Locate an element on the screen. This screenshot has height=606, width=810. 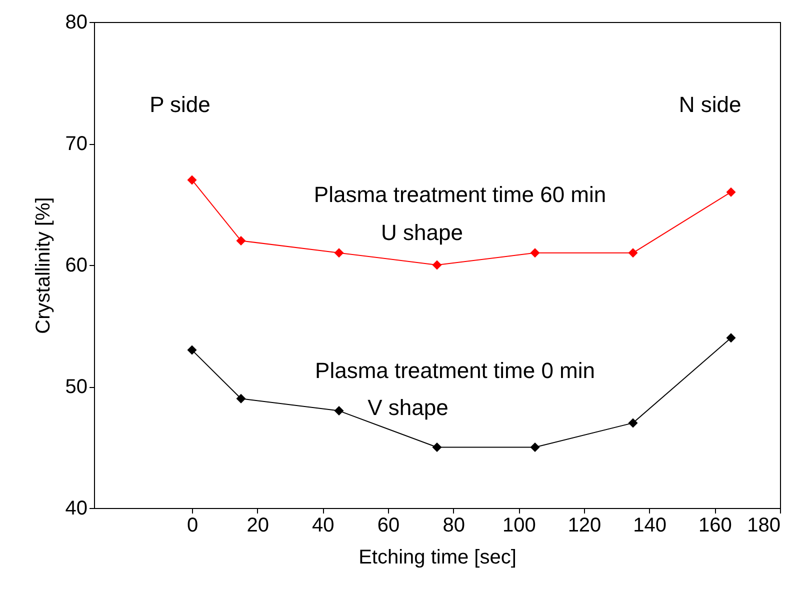
x-tick-label: 0 is located at coordinates (192, 525).